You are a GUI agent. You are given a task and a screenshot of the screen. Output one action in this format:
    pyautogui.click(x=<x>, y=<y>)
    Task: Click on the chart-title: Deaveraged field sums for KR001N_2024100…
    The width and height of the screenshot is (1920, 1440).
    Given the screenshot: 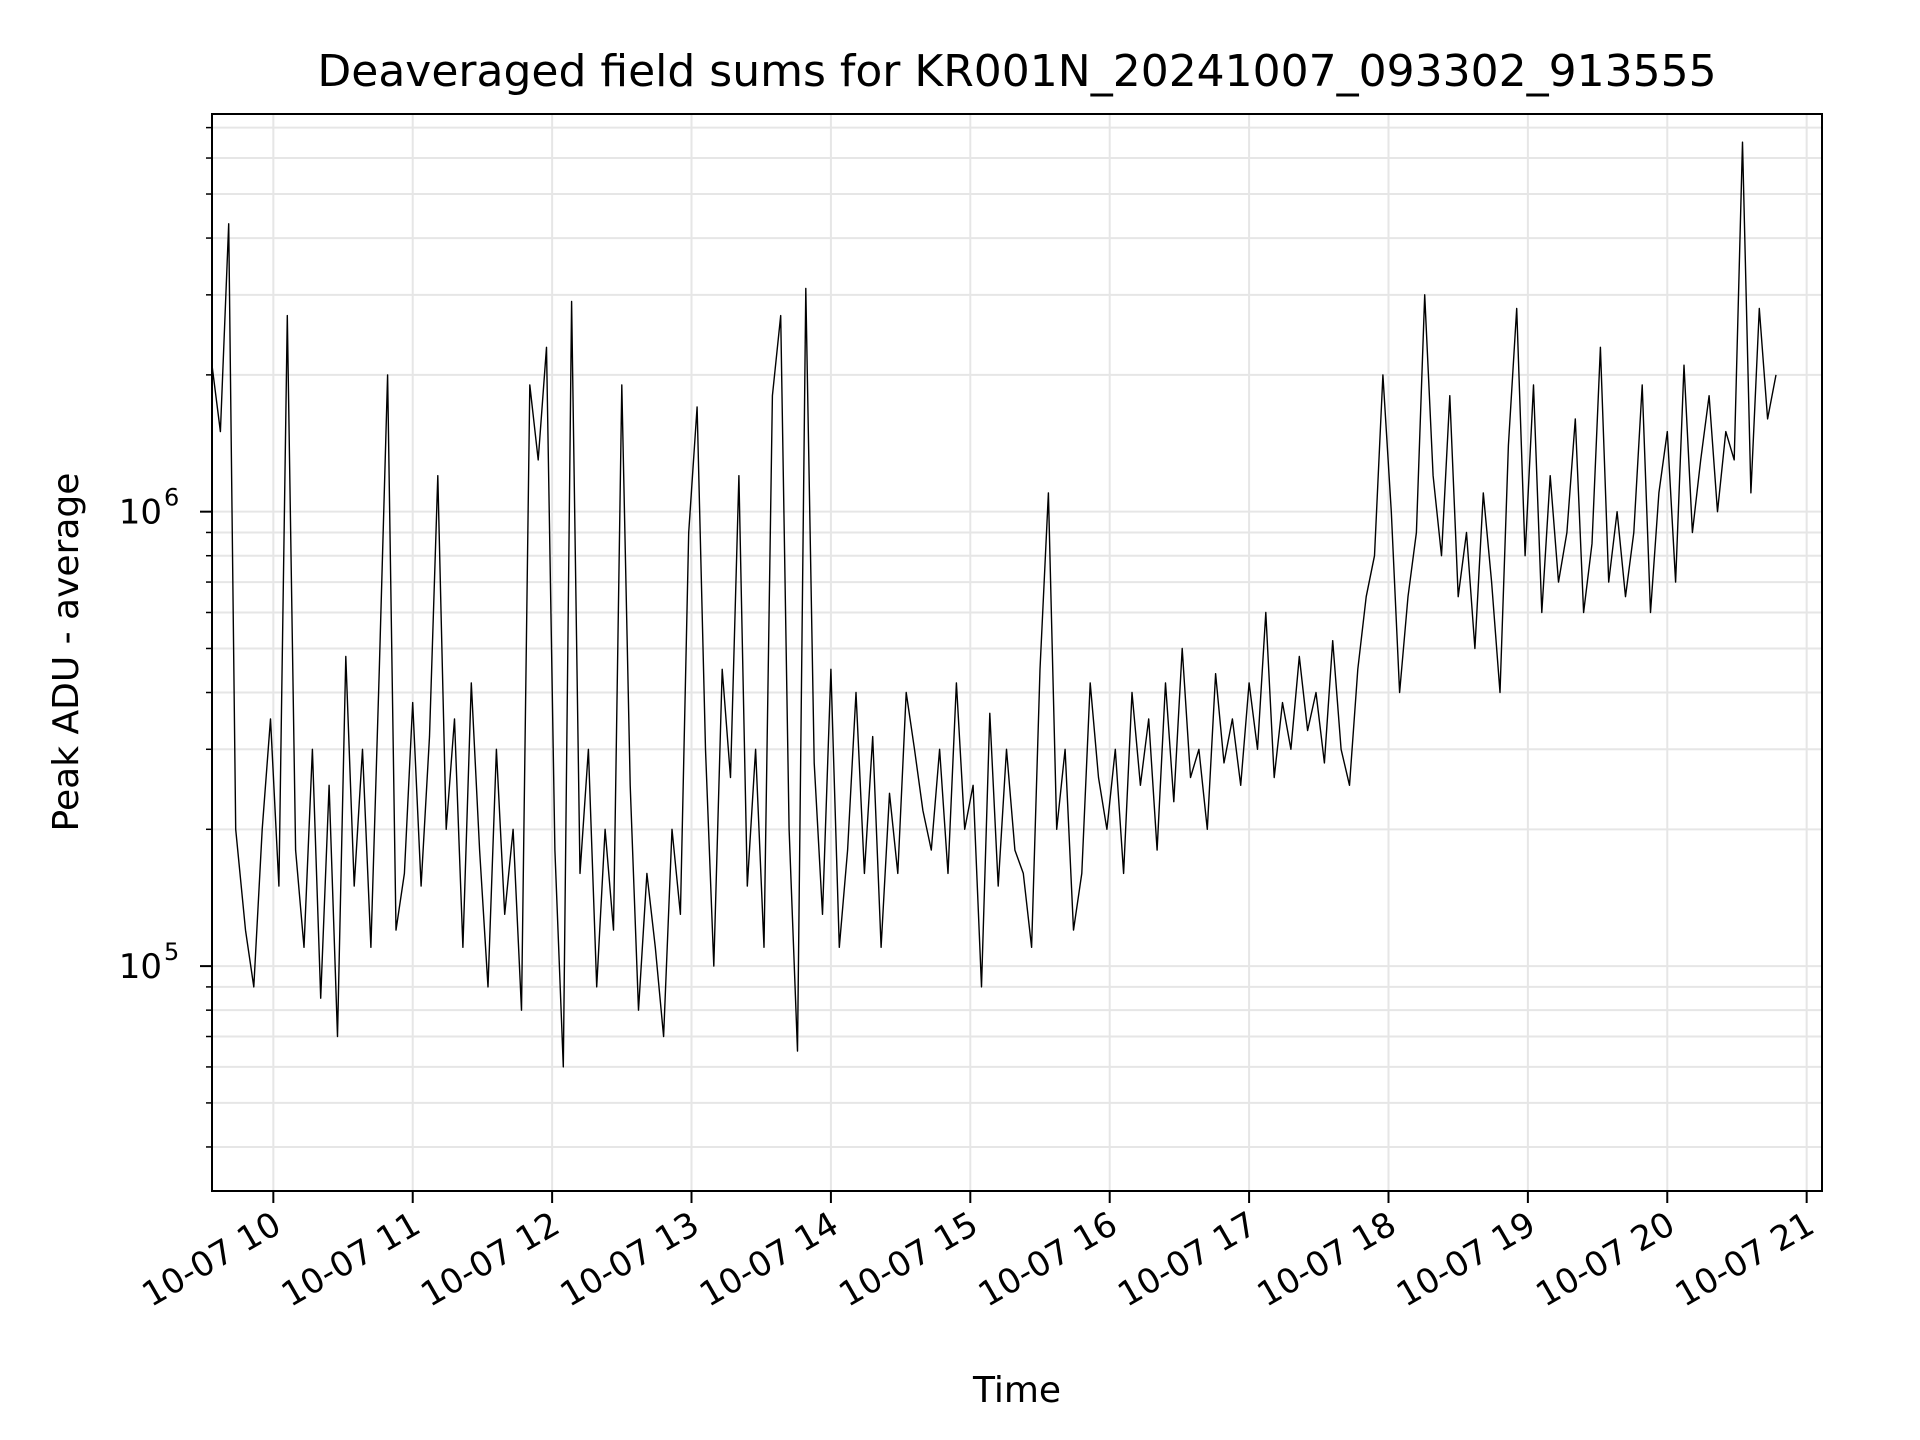 What is the action you would take?
    pyautogui.click(x=1016, y=71)
    